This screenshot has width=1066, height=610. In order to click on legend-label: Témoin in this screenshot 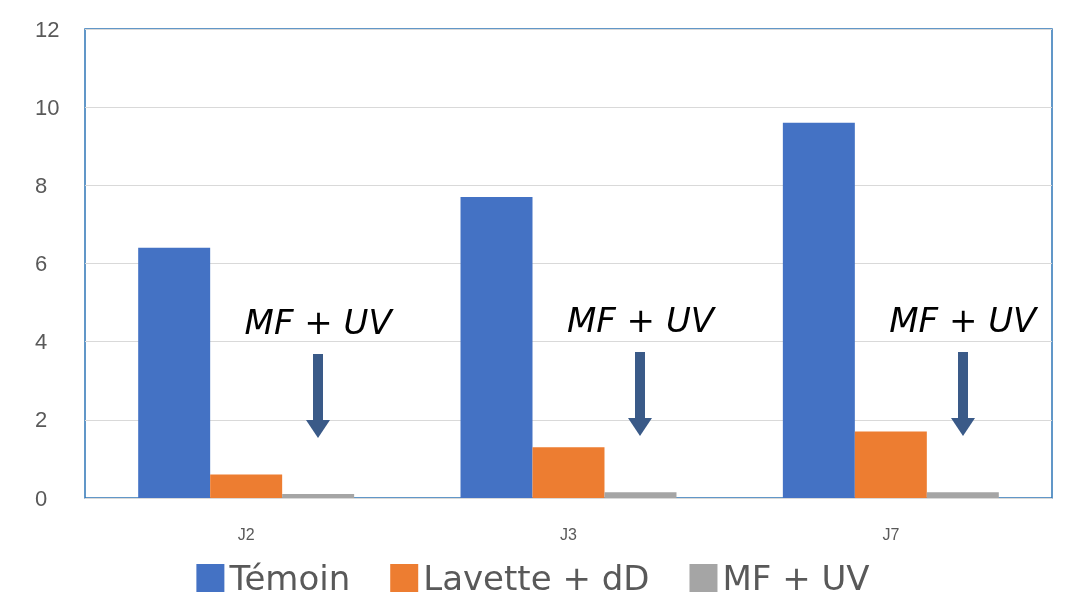, I will do `click(289, 578)`.